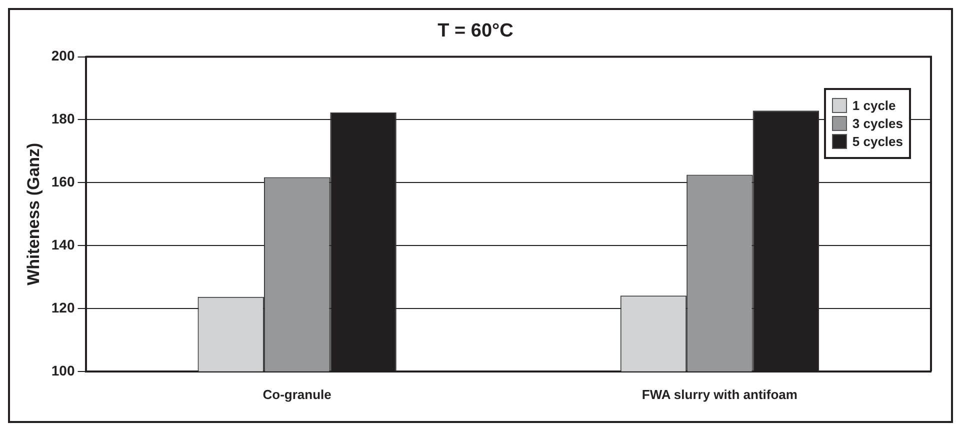 Image resolution: width=961 pixels, height=431 pixels. Describe the element at coordinates (877, 123) in the screenshot. I see `legend-label: 3 cycles` at that location.